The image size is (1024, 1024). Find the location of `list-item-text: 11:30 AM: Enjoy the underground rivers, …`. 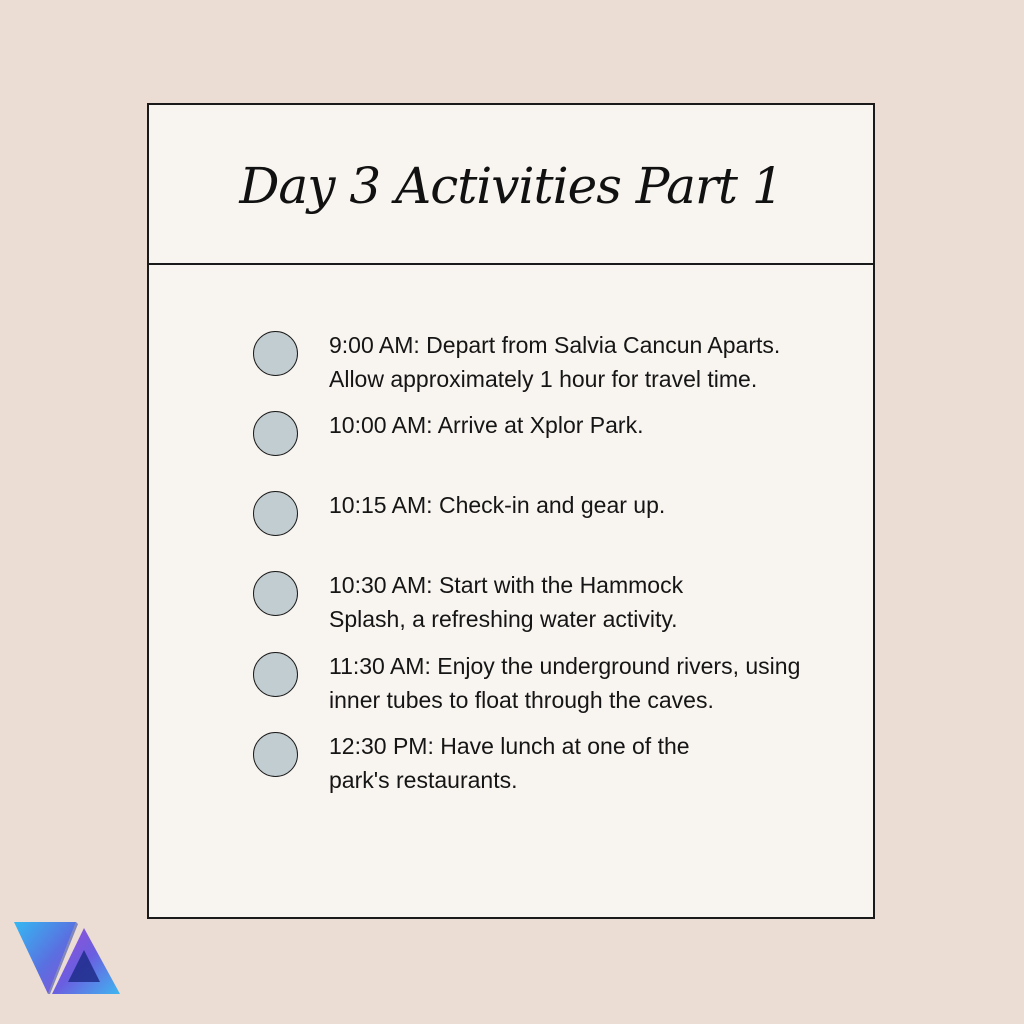

list-item-text: 11:30 AM: Enjoy the underground rivers, … is located at coordinates (565, 683).